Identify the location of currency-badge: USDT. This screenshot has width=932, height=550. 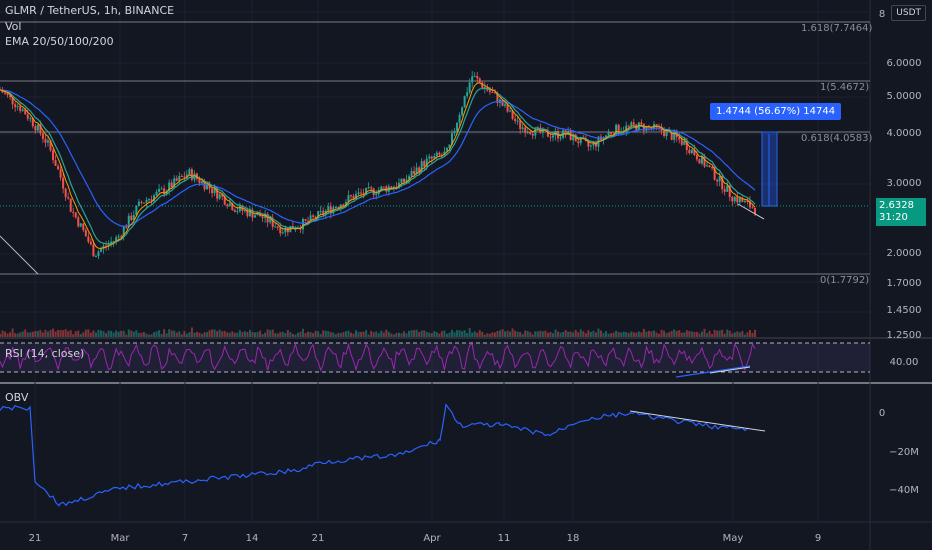
(908, 13).